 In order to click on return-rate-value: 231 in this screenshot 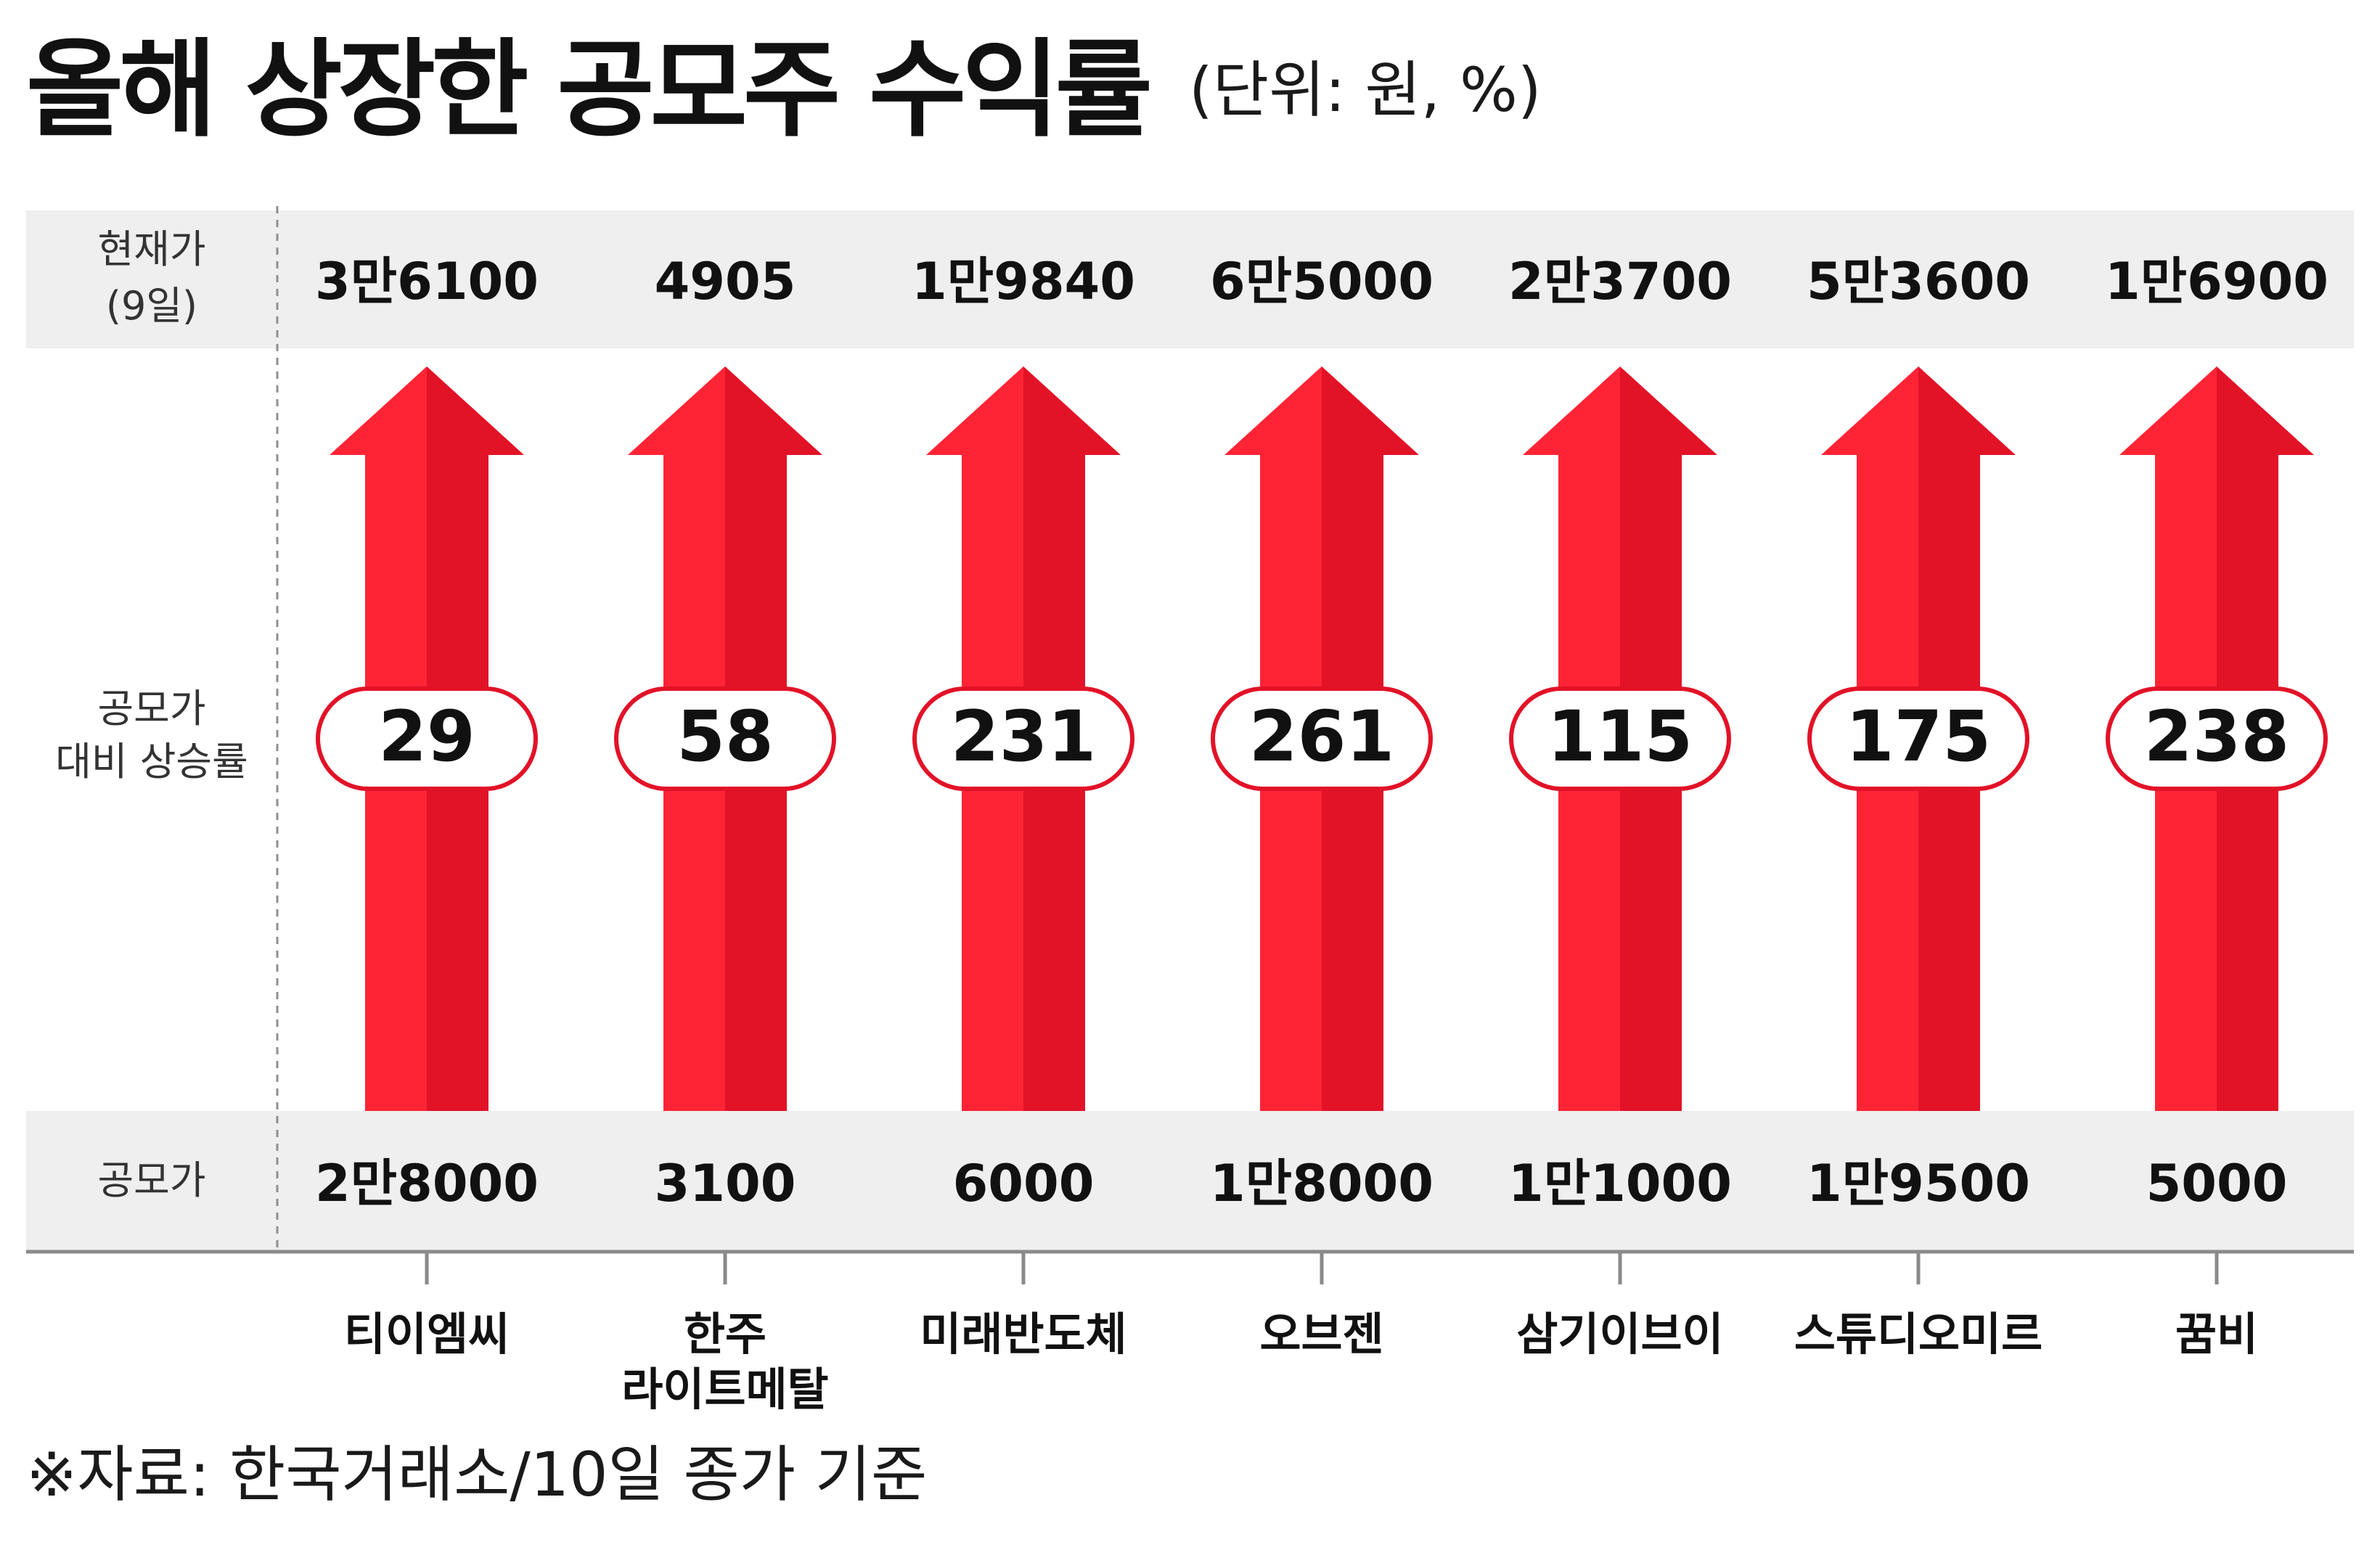, I will do `click(1023, 736)`.